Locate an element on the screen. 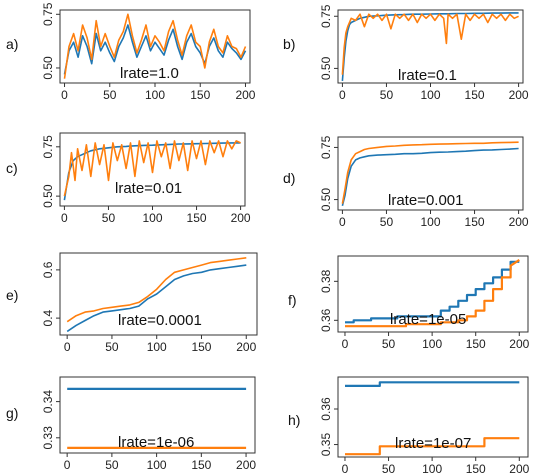 This screenshot has height=475, width=537. panel-b: b) 0 50 100 150 200 0.50 0.75 lrate=0.1 is located at coordinates (406, 53).